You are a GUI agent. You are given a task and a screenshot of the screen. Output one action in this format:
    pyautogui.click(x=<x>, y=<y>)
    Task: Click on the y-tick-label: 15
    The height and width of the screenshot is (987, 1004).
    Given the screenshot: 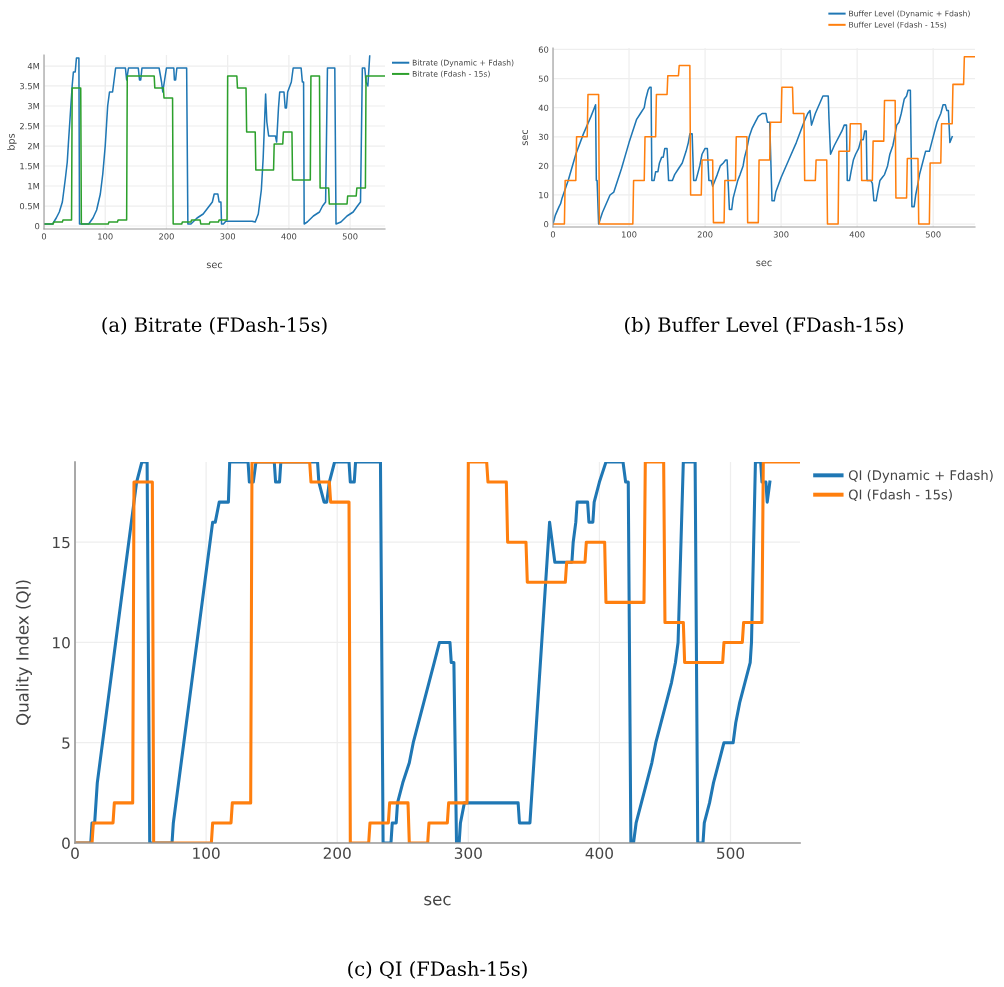 What is the action you would take?
    pyautogui.click(x=61, y=542)
    